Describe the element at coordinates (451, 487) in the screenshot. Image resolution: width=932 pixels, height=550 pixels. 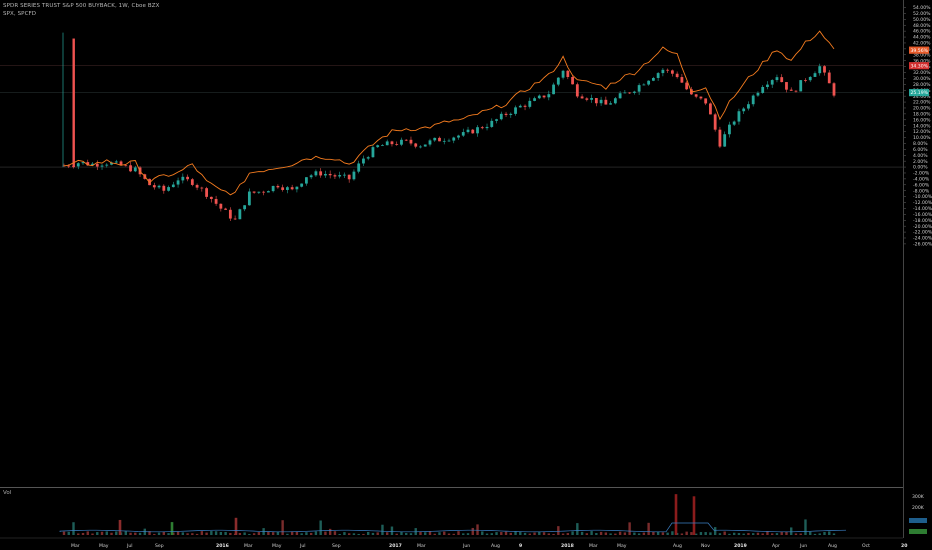
I see `pane-separator` at that location.